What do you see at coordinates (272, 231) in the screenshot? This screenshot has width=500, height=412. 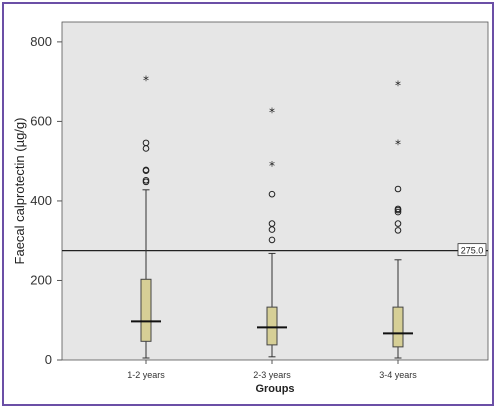 I see `box-group-2: **` at bounding box center [272, 231].